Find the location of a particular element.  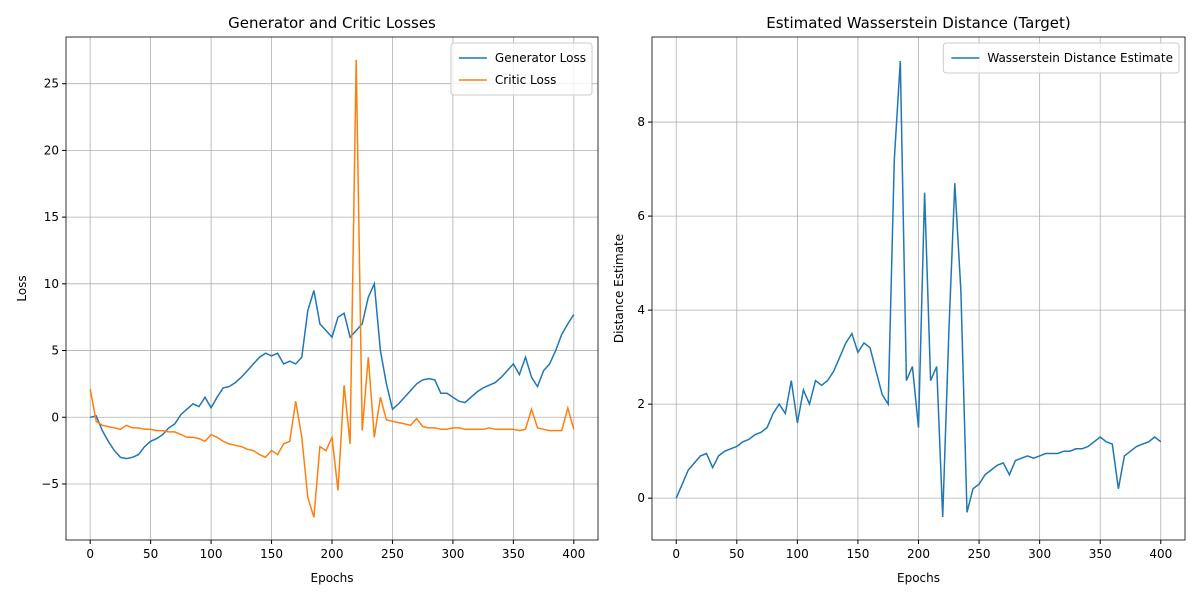

chart-title: Generator and Critic Losses is located at coordinates (332, 23).